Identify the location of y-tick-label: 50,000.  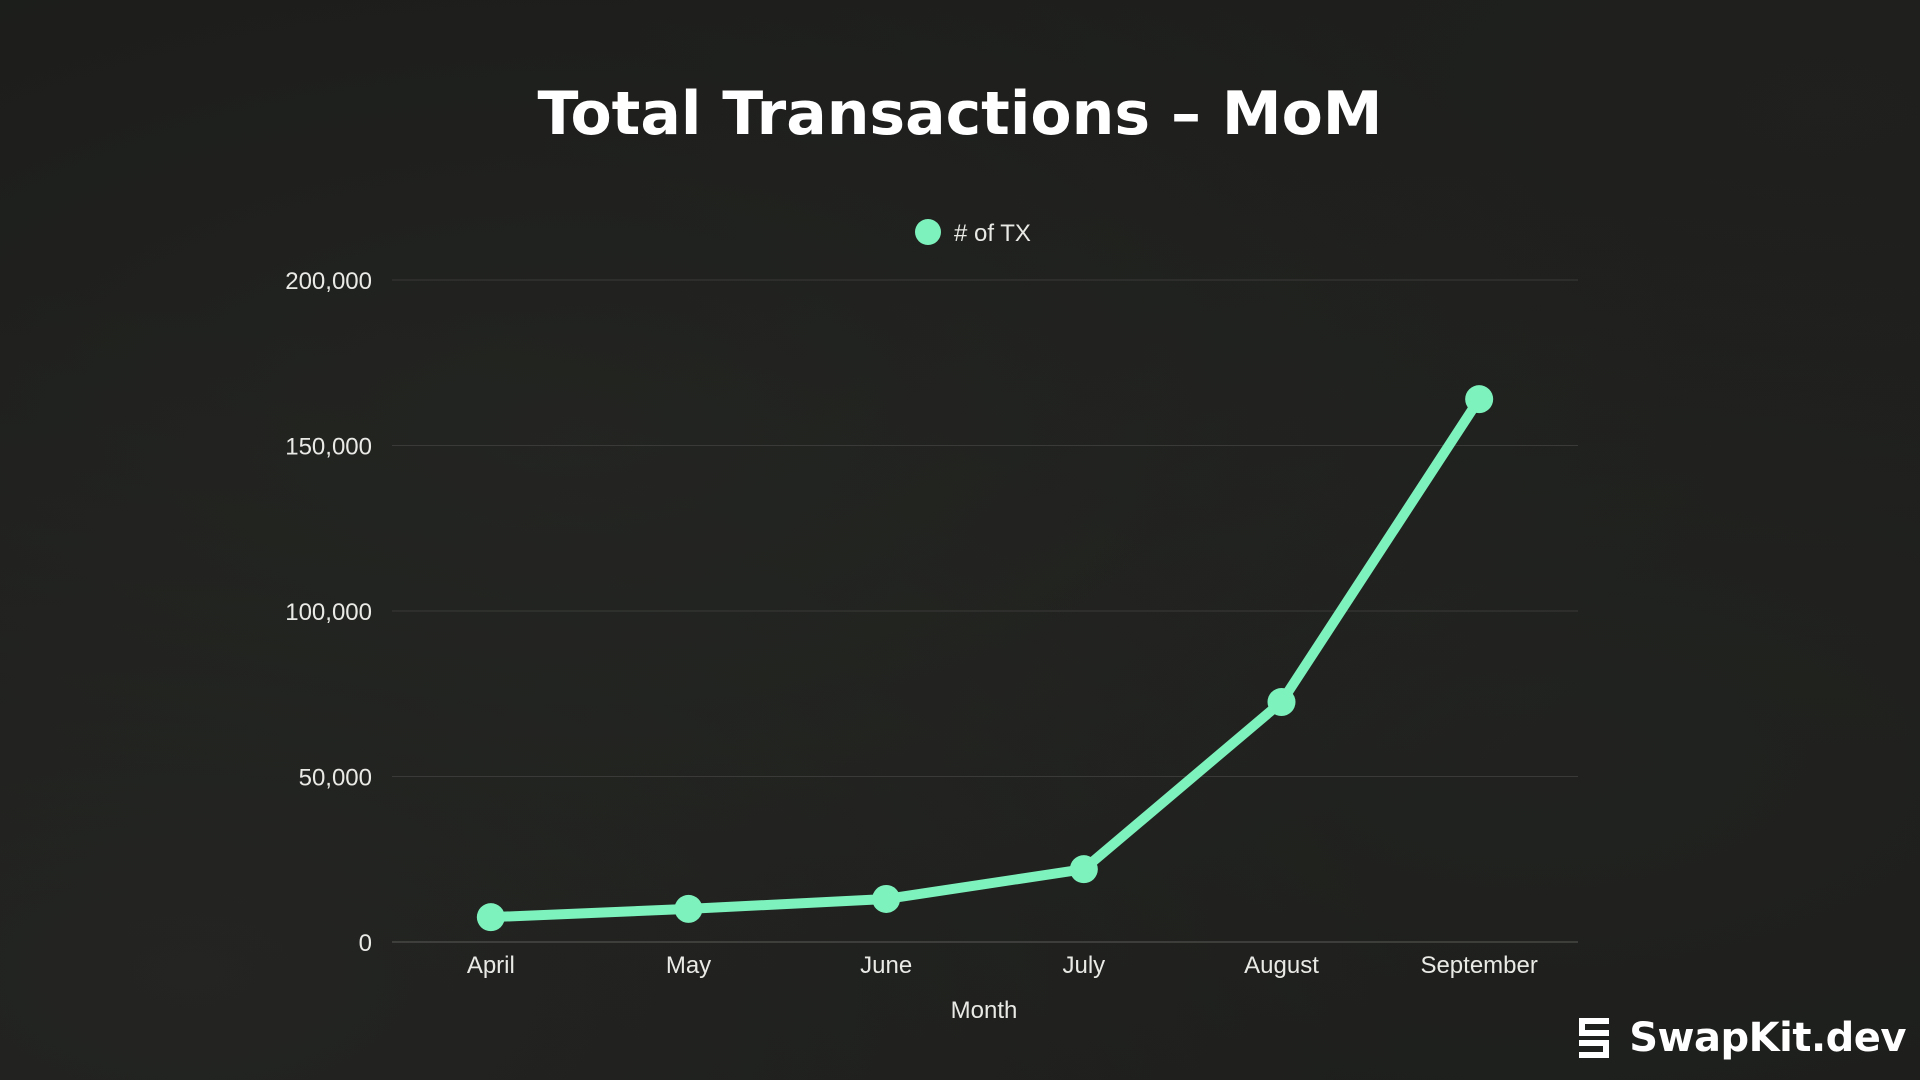
(335, 778).